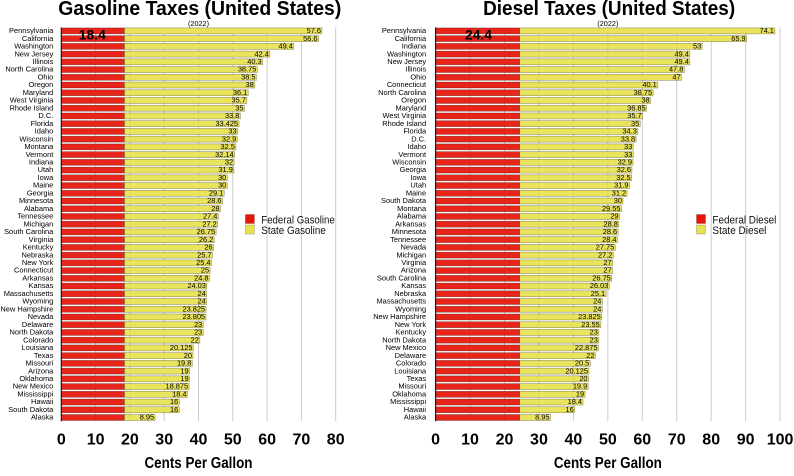  Describe the element at coordinates (147, 417) in the screenshot. I see `svg-text: 8.95` at that location.